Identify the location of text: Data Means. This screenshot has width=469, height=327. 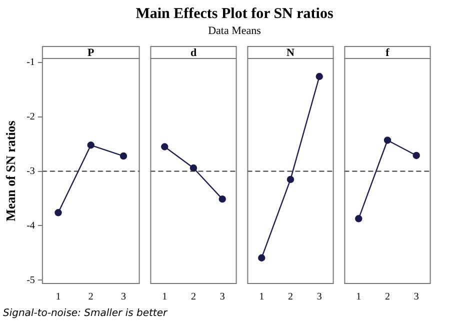
(234, 31).